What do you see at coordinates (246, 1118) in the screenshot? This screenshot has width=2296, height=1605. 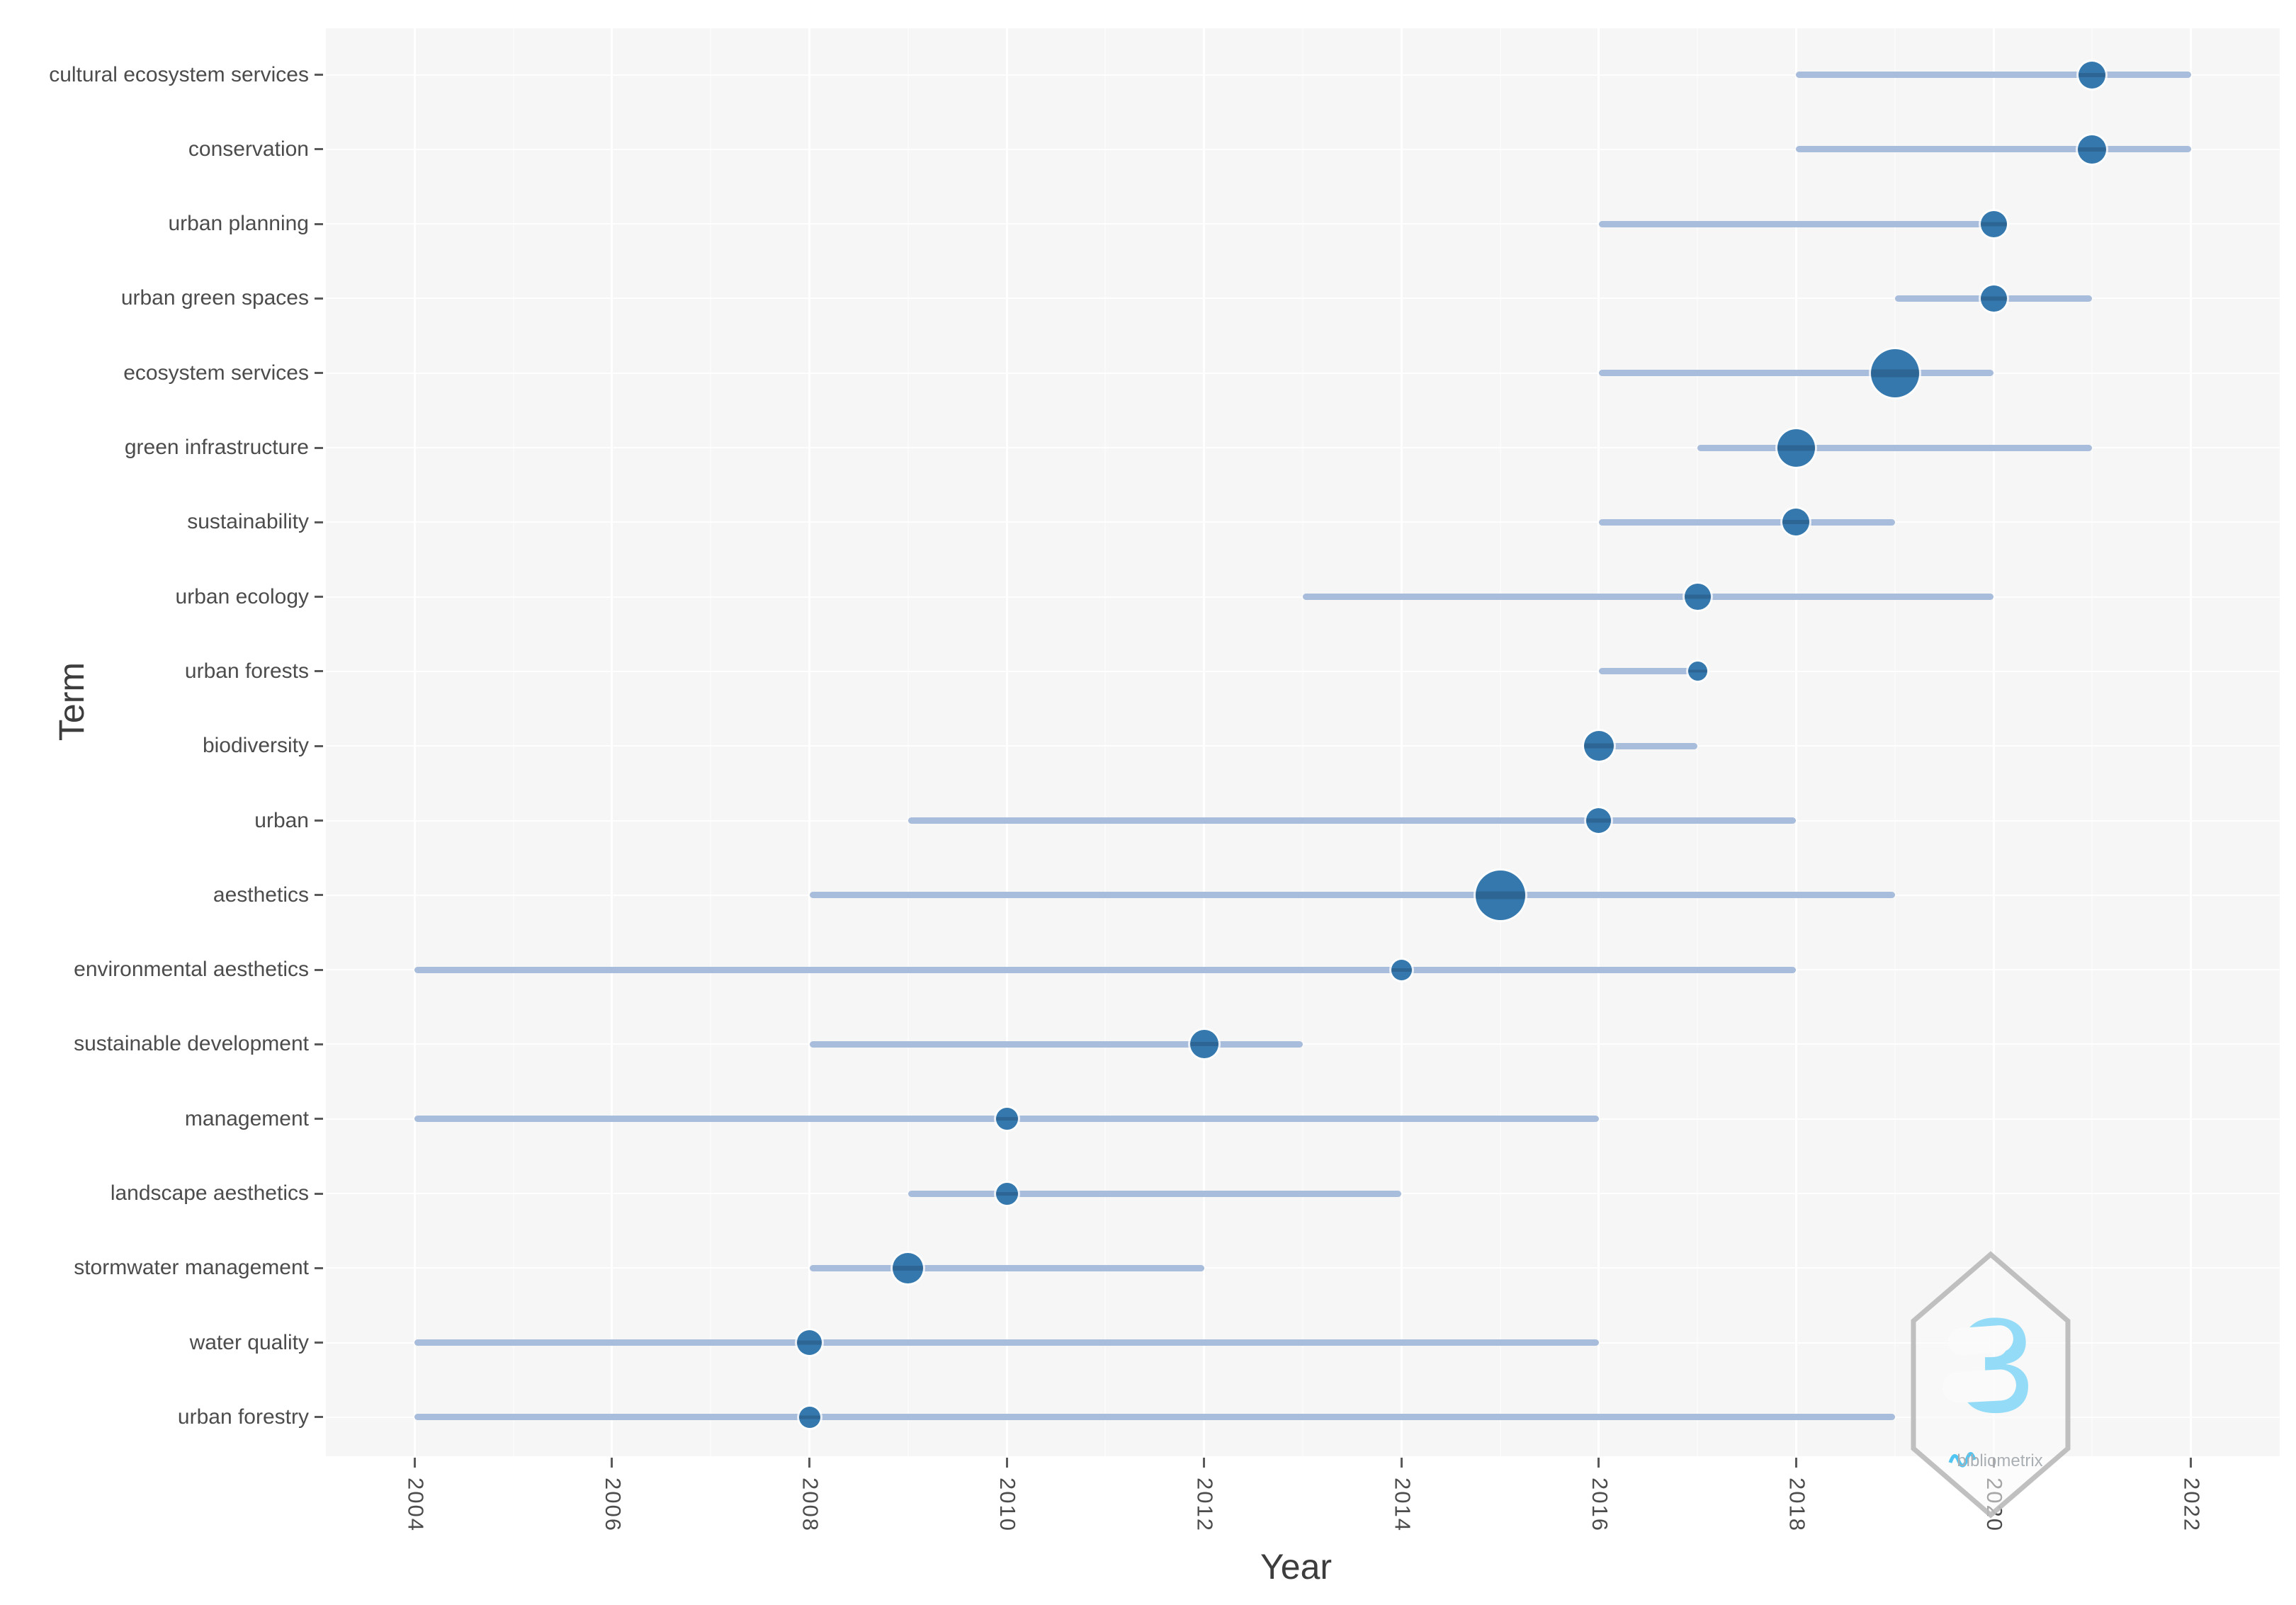 I see `term-label: management` at bounding box center [246, 1118].